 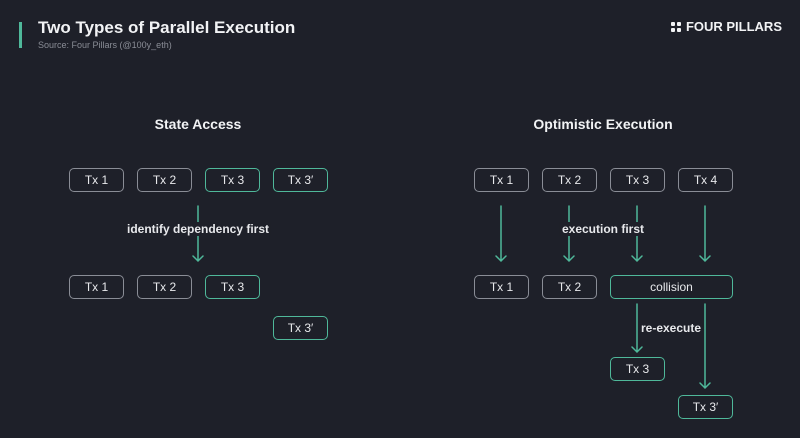 What do you see at coordinates (675, 26) in the screenshot?
I see `logo-dots-icon` at bounding box center [675, 26].